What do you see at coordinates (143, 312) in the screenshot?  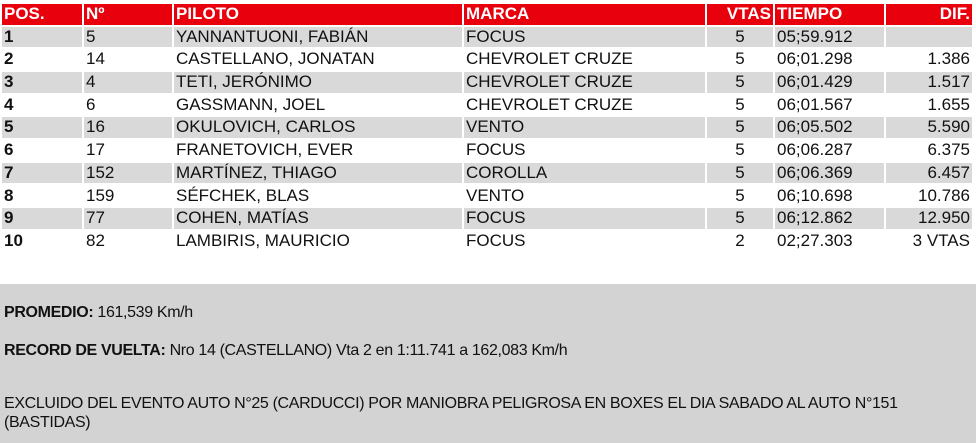 I see `average-value: 161,539 Km/h` at bounding box center [143, 312].